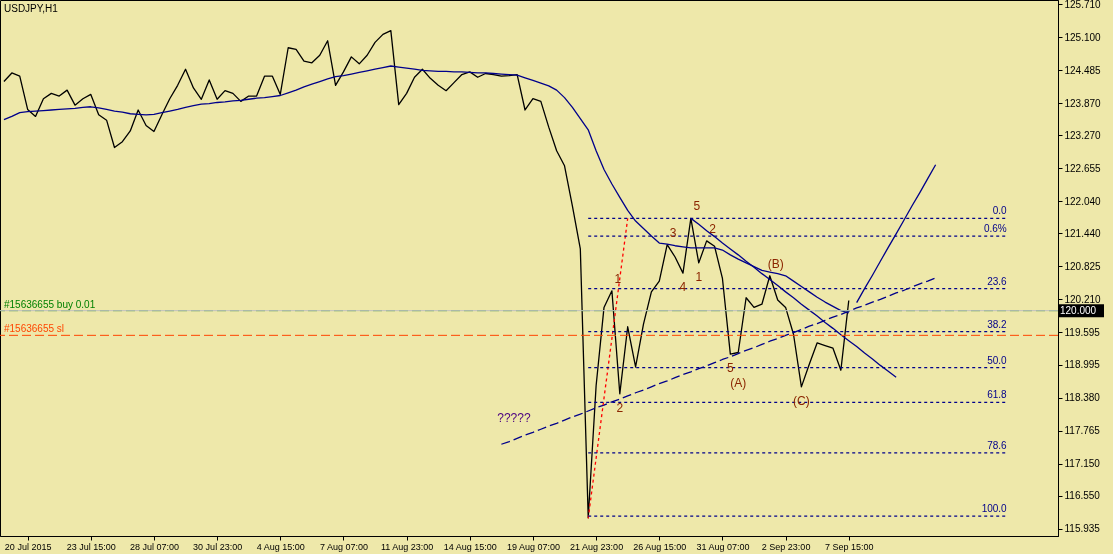 The image size is (1113, 554). What do you see at coordinates (1000, 211) in the screenshot?
I see `series-label: 0.0` at bounding box center [1000, 211].